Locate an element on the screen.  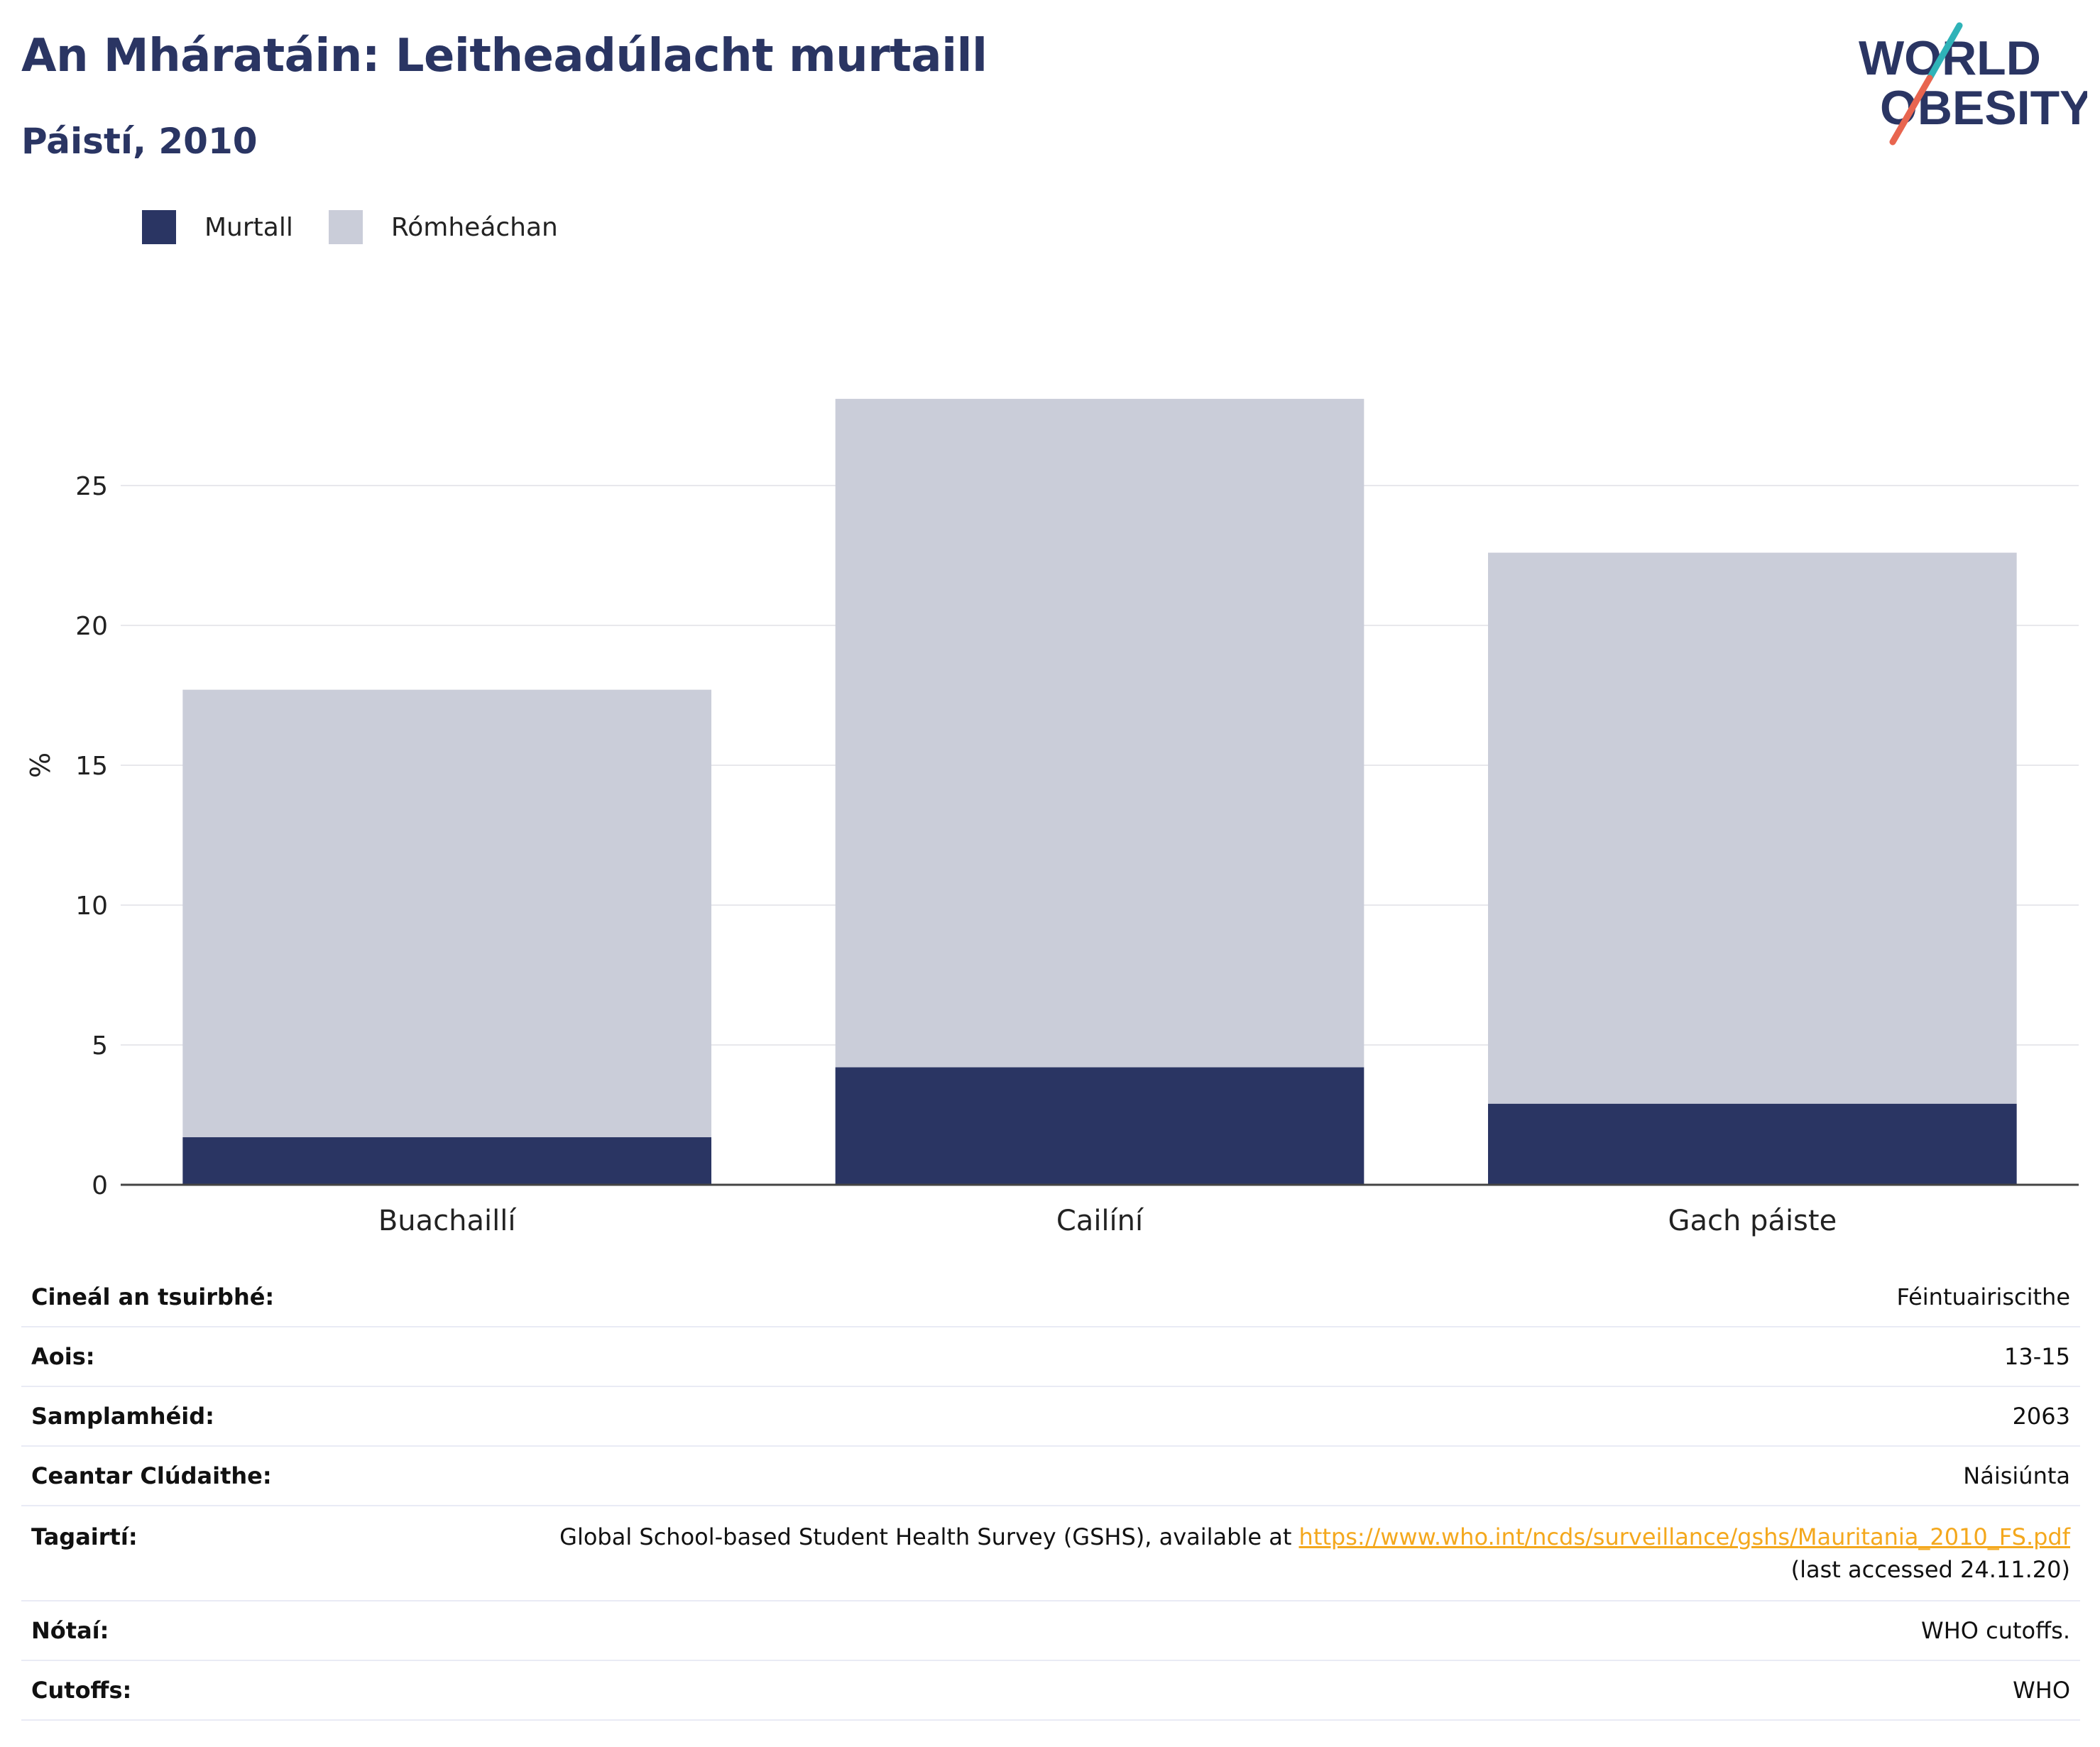
info-value: WHO is located at coordinates (1238, 1690).